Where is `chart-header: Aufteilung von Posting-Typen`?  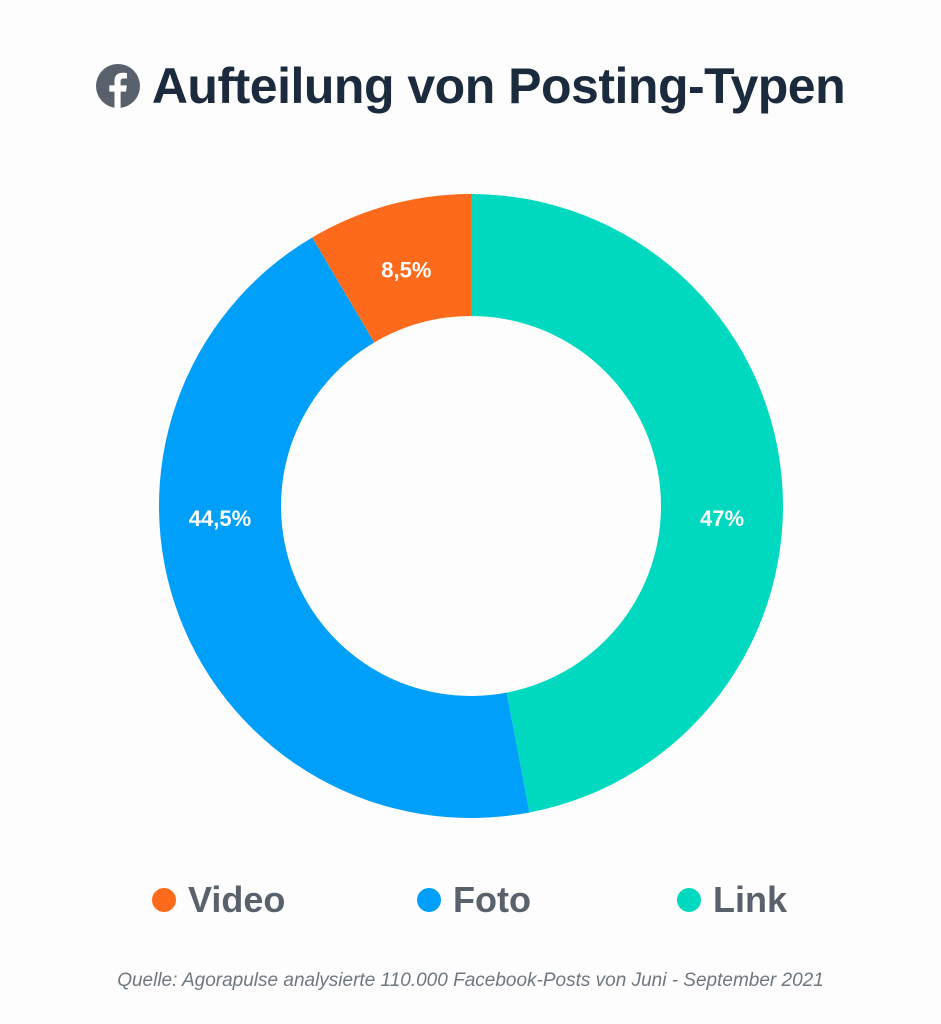 chart-header: Aufteilung von Posting-Typen is located at coordinates (470, 86).